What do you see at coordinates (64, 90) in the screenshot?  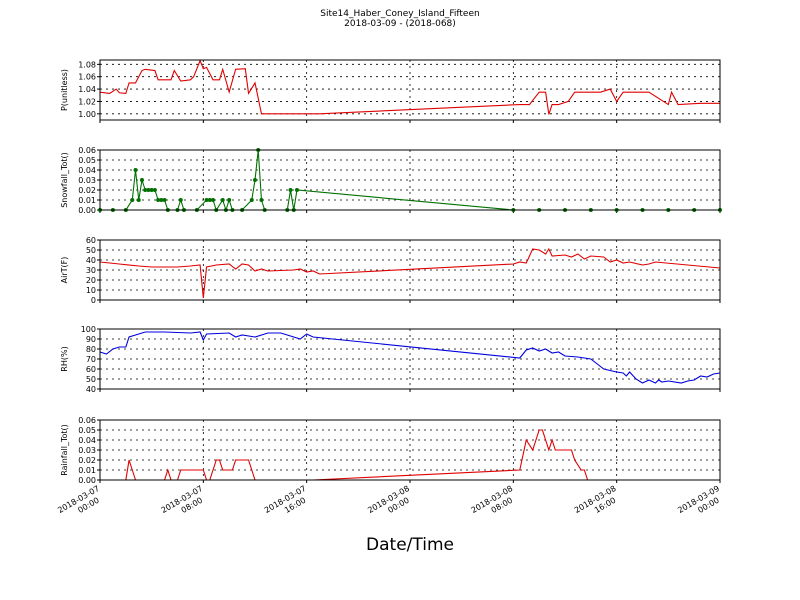 I see `y-axis-label: P(unitless)` at bounding box center [64, 90].